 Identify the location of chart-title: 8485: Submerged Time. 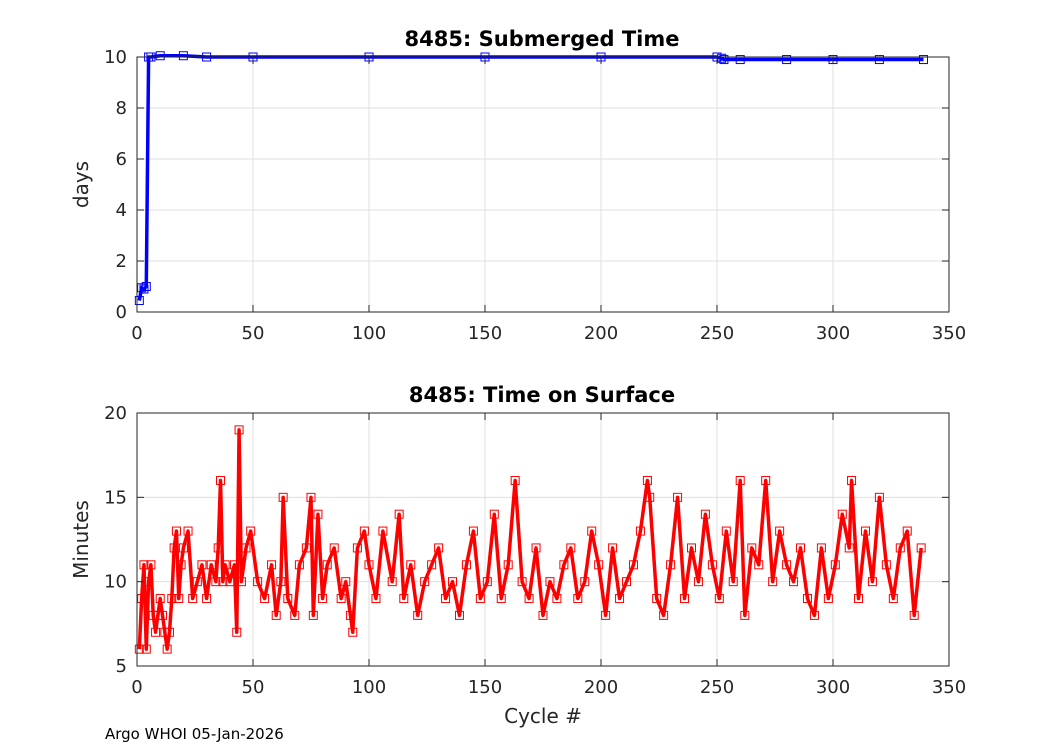
(541, 39).